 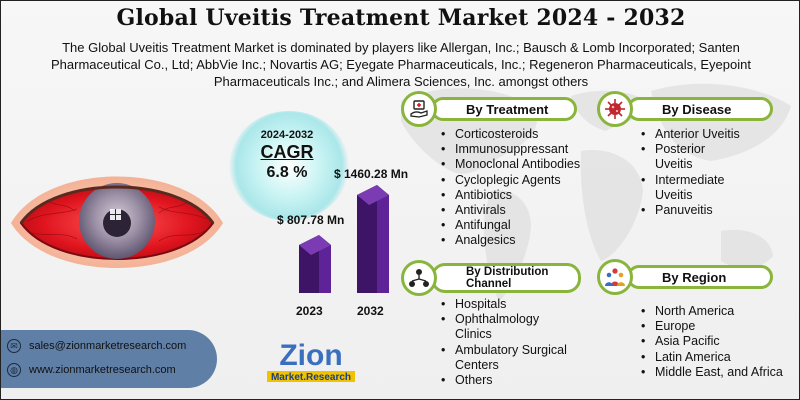 I want to click on zion-logo: Zion Market.Research, so click(x=311, y=361).